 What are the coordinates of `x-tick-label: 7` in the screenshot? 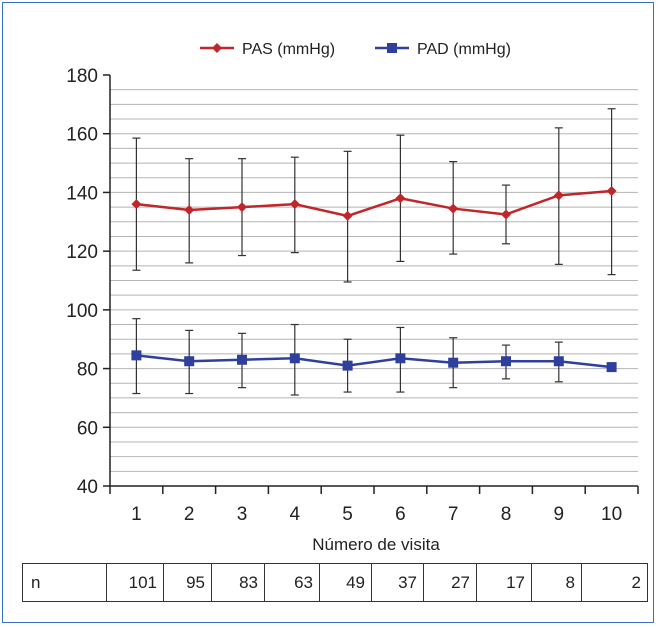 It's located at (453, 514).